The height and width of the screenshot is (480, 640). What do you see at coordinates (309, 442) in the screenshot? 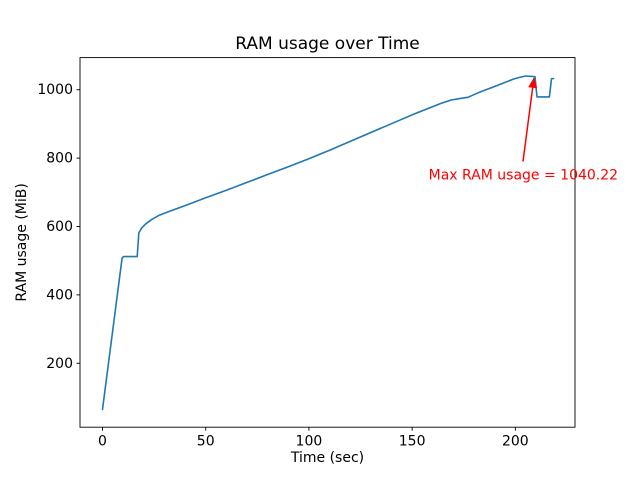
I see `x-tick-label: 100` at bounding box center [309, 442].